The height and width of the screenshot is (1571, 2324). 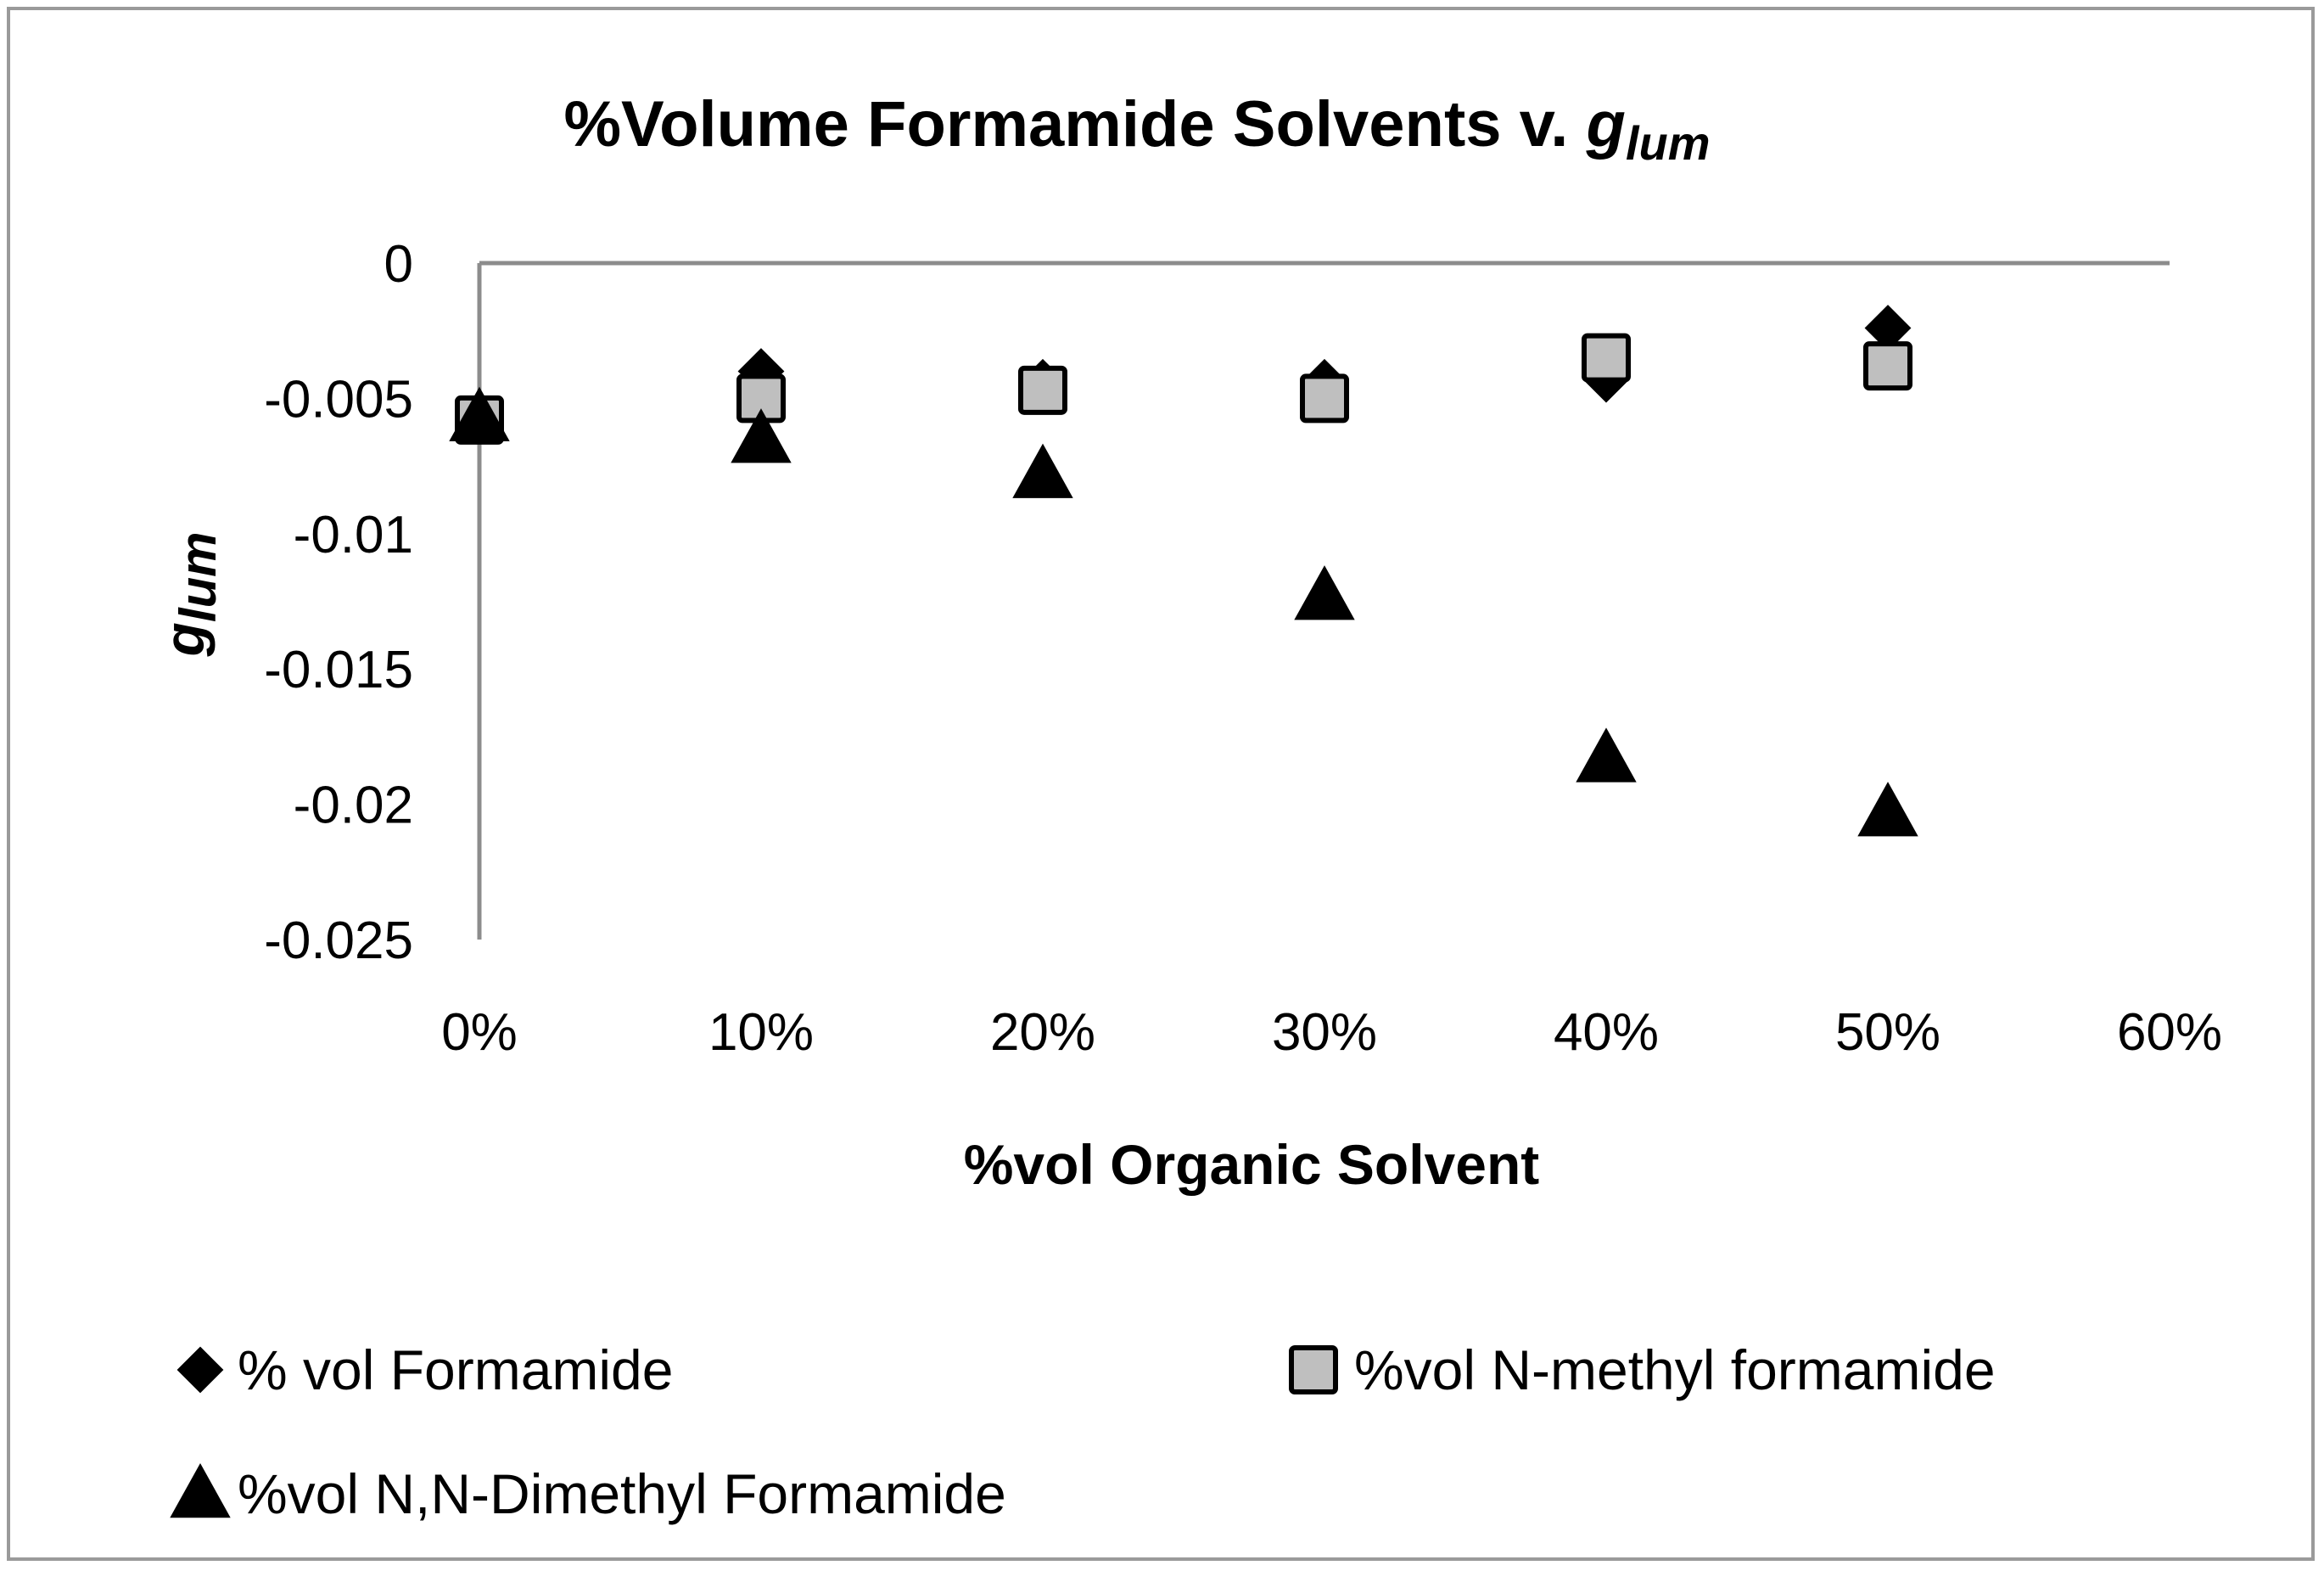 I want to click on x-tick-label: 60%, so click(x=2169, y=1032).